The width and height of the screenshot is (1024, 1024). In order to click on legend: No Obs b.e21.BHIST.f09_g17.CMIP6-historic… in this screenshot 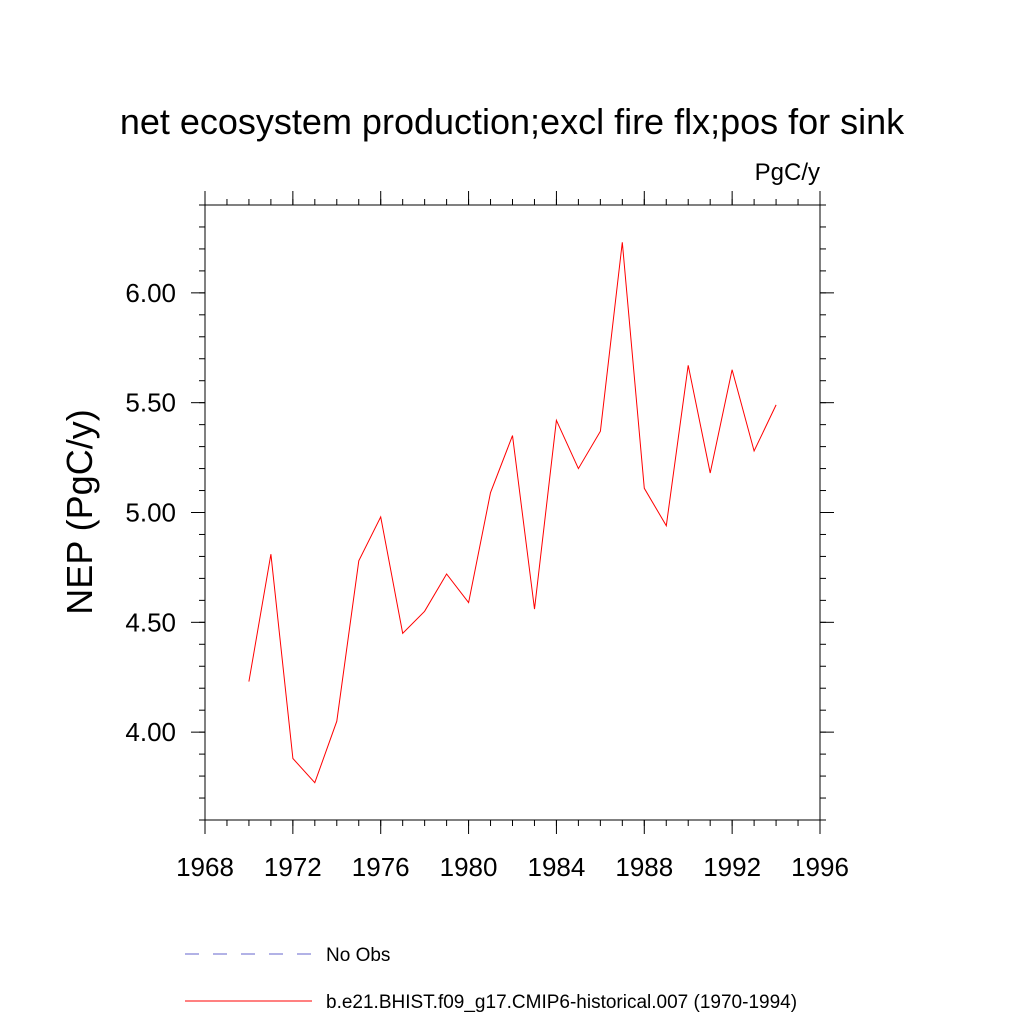, I will do `click(491, 979)`.